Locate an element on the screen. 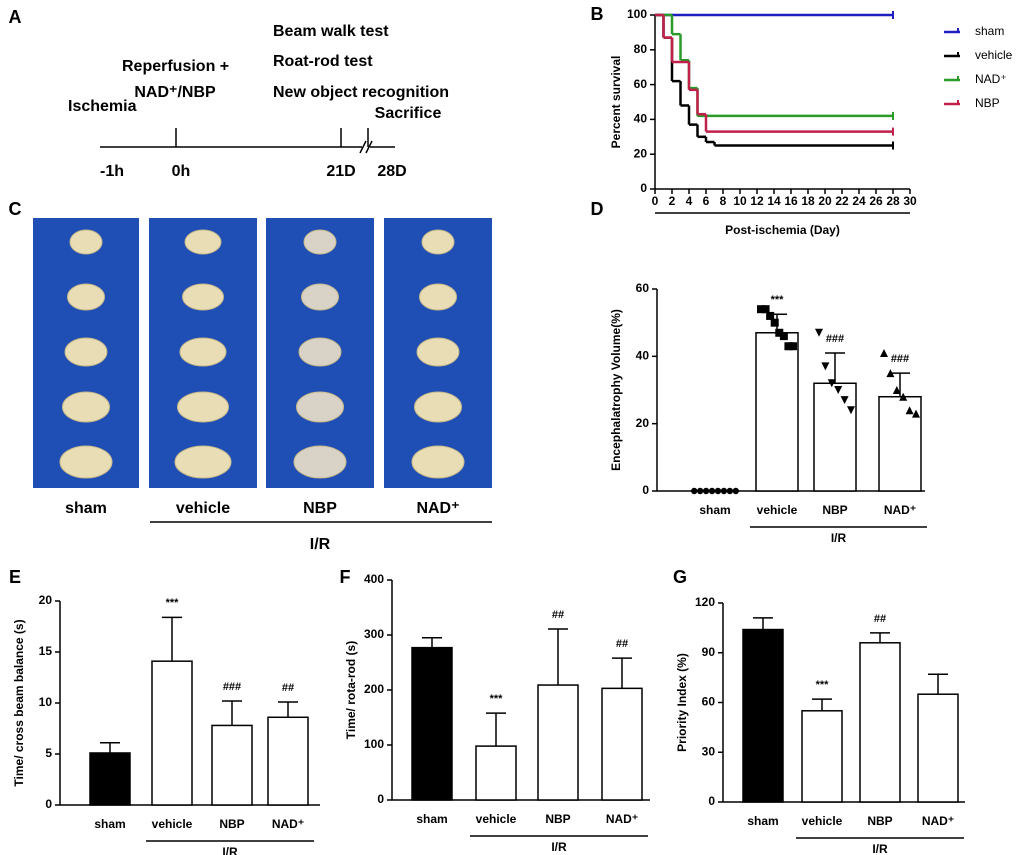  timeline-tick-label: 21D is located at coordinates (340, 171).